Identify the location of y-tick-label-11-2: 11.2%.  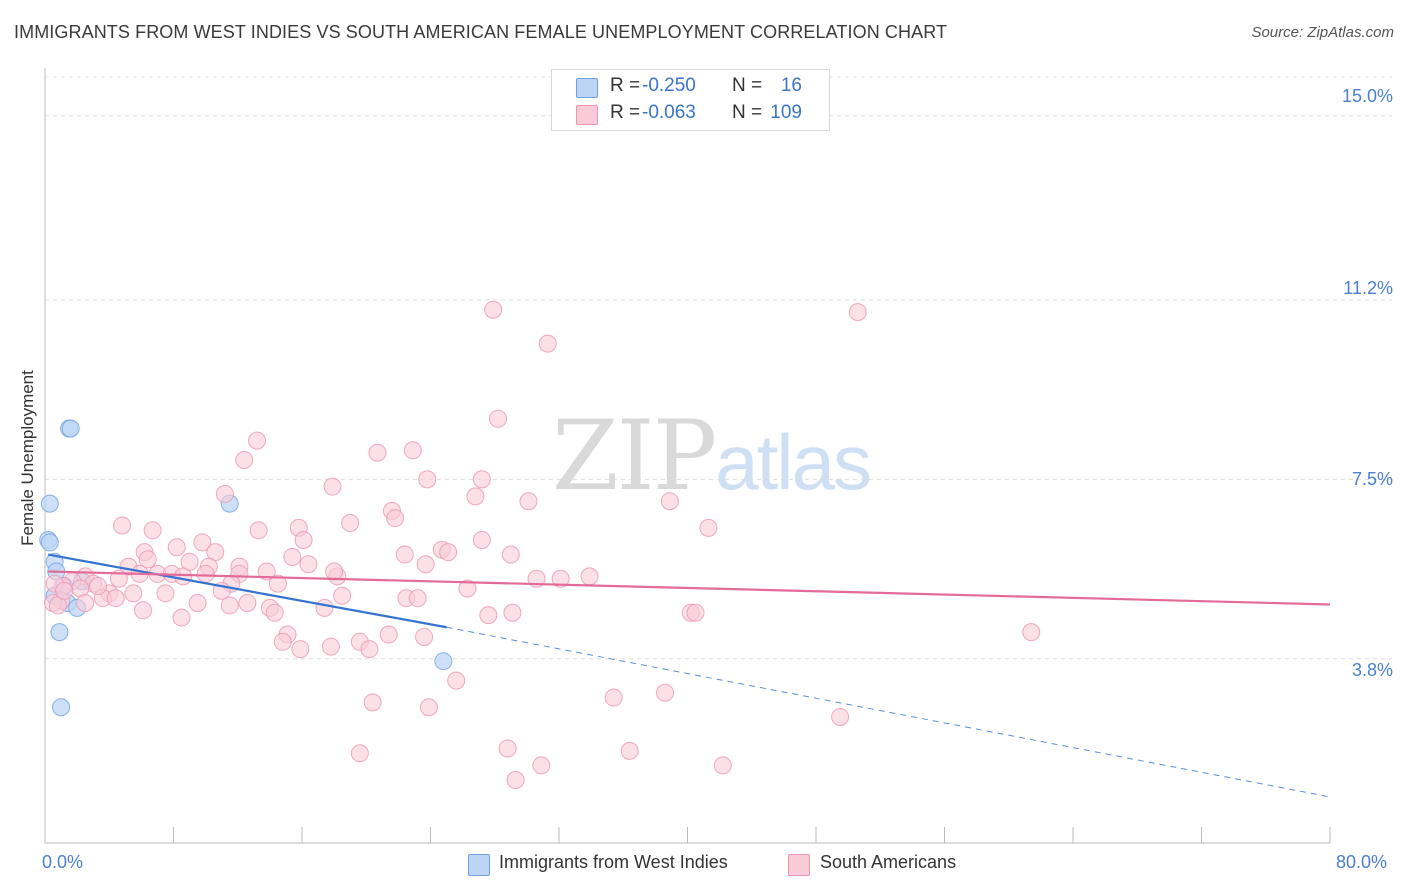
(1368, 288).